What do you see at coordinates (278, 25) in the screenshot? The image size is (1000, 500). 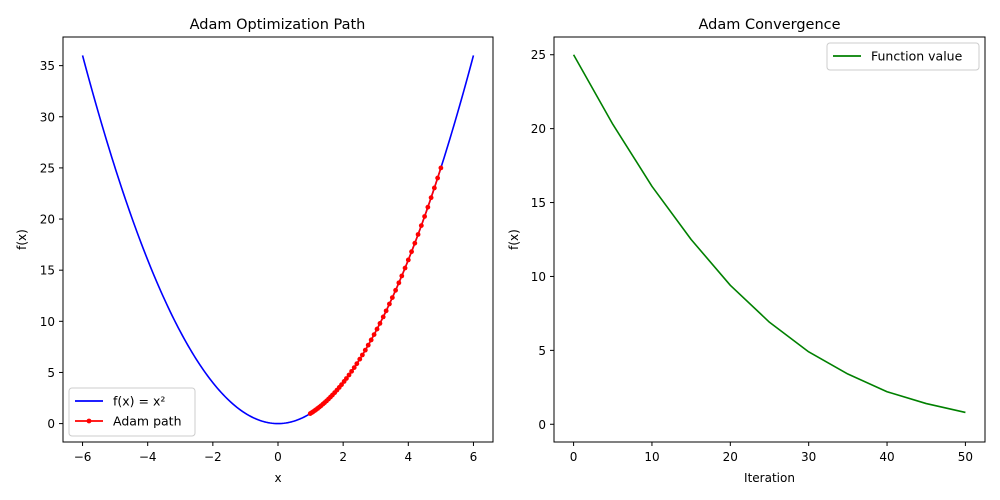 I see `chart-title: Adam Optimization Path` at bounding box center [278, 25].